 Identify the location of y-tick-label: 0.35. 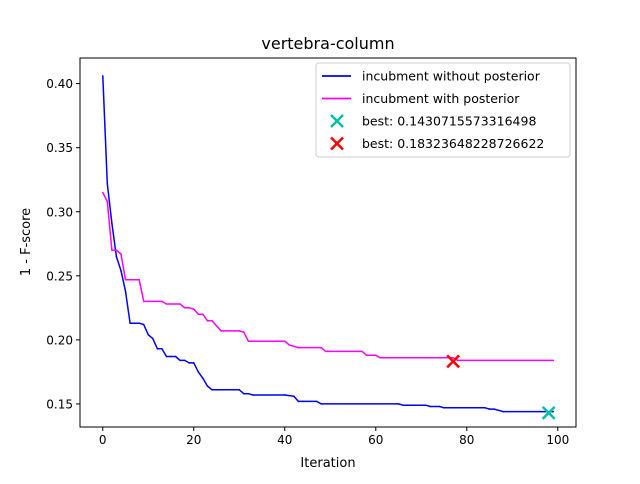
(59, 148).